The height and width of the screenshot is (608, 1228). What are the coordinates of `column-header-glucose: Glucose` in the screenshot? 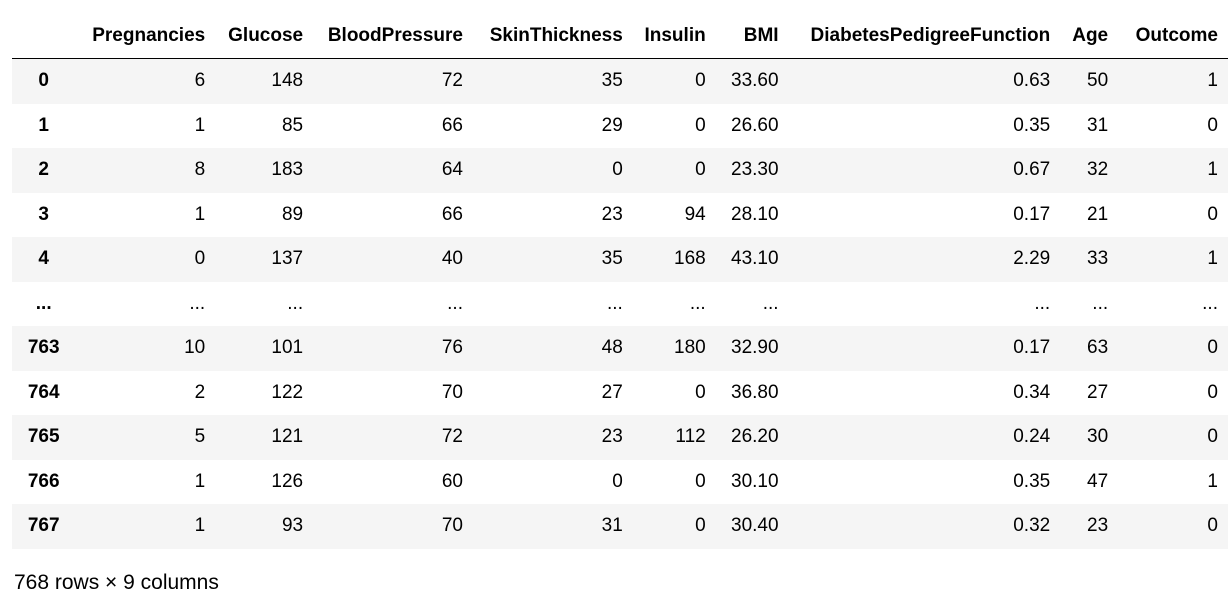 It's located at (264, 36).